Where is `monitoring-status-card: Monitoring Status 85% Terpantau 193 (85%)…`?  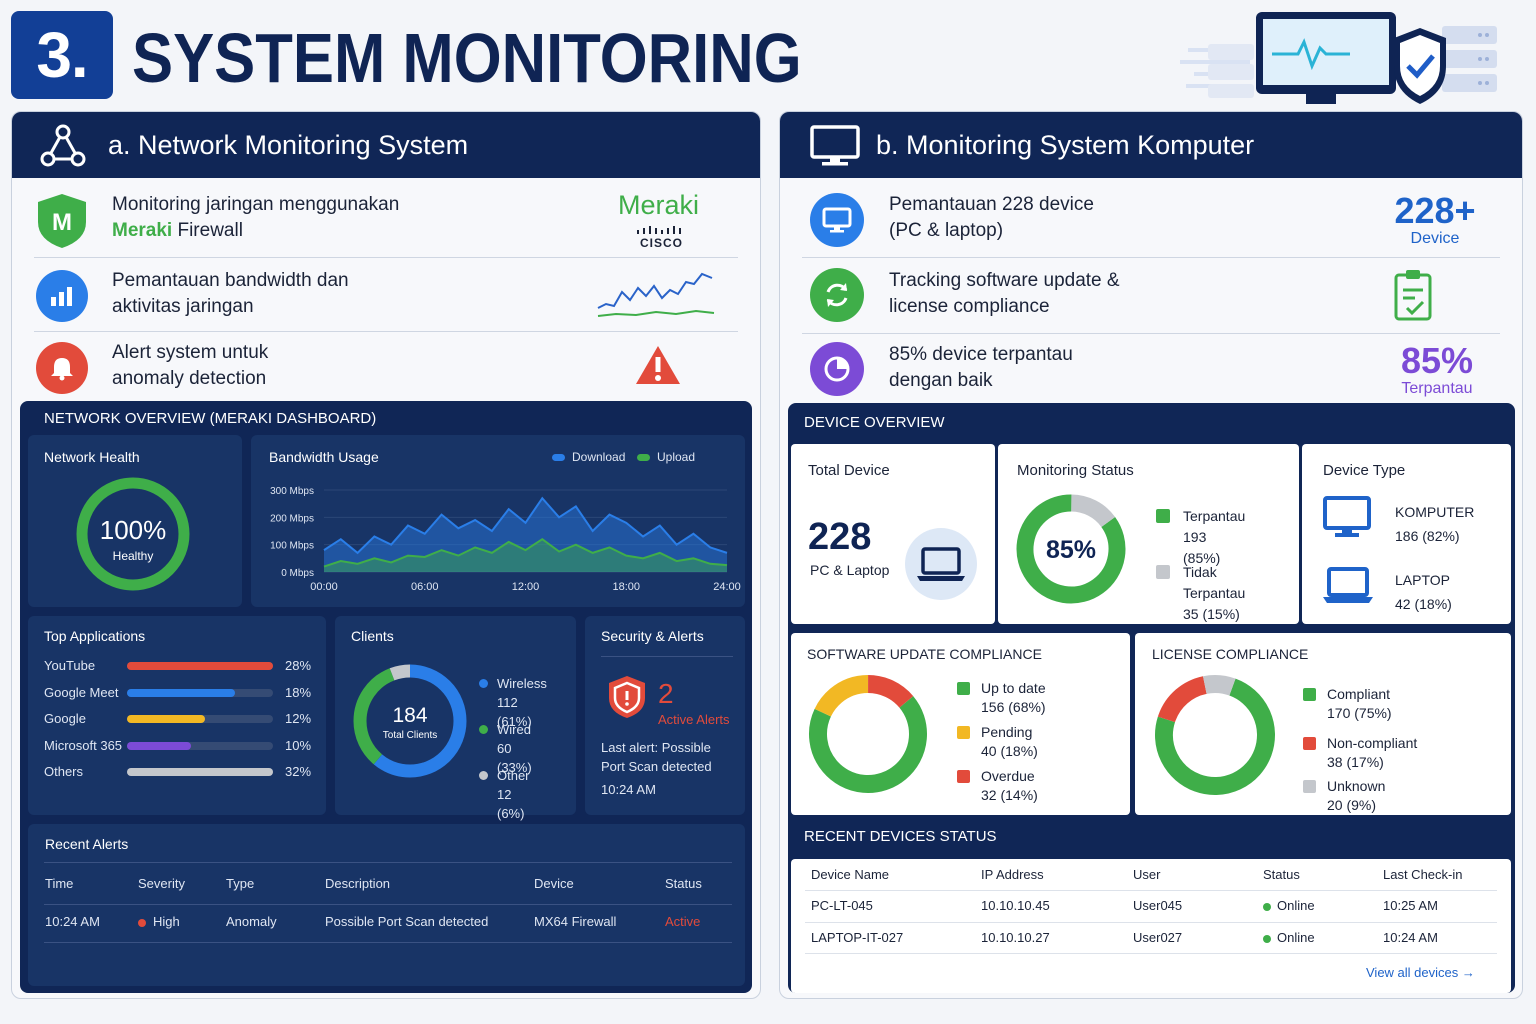 monitoring-status-card: Monitoring Status 85% Terpantau 193 (85%)… is located at coordinates (1148, 534).